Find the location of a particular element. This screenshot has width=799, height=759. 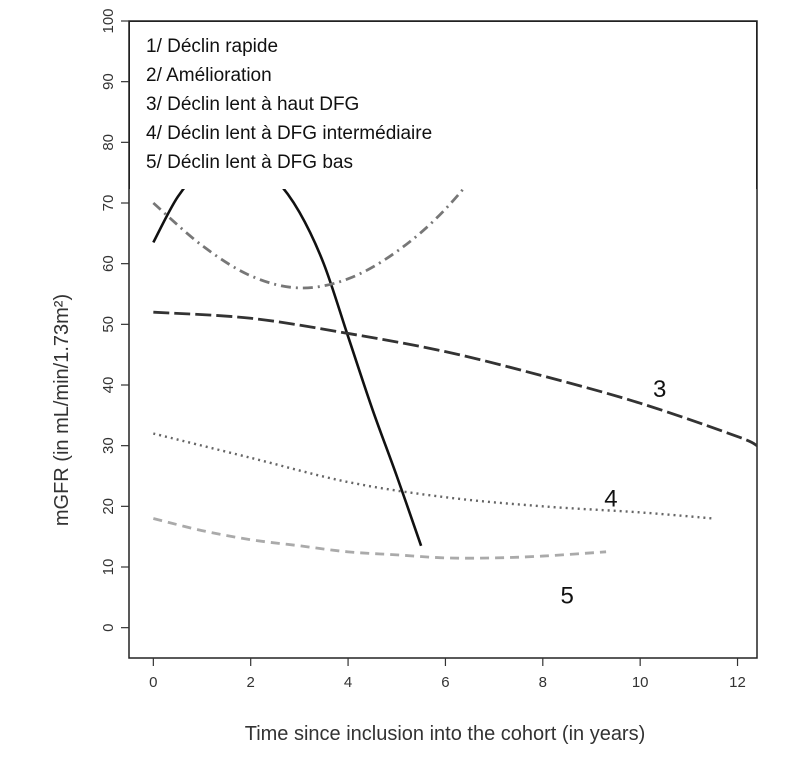

y-tick-label: 90 is located at coordinates (108, 81).